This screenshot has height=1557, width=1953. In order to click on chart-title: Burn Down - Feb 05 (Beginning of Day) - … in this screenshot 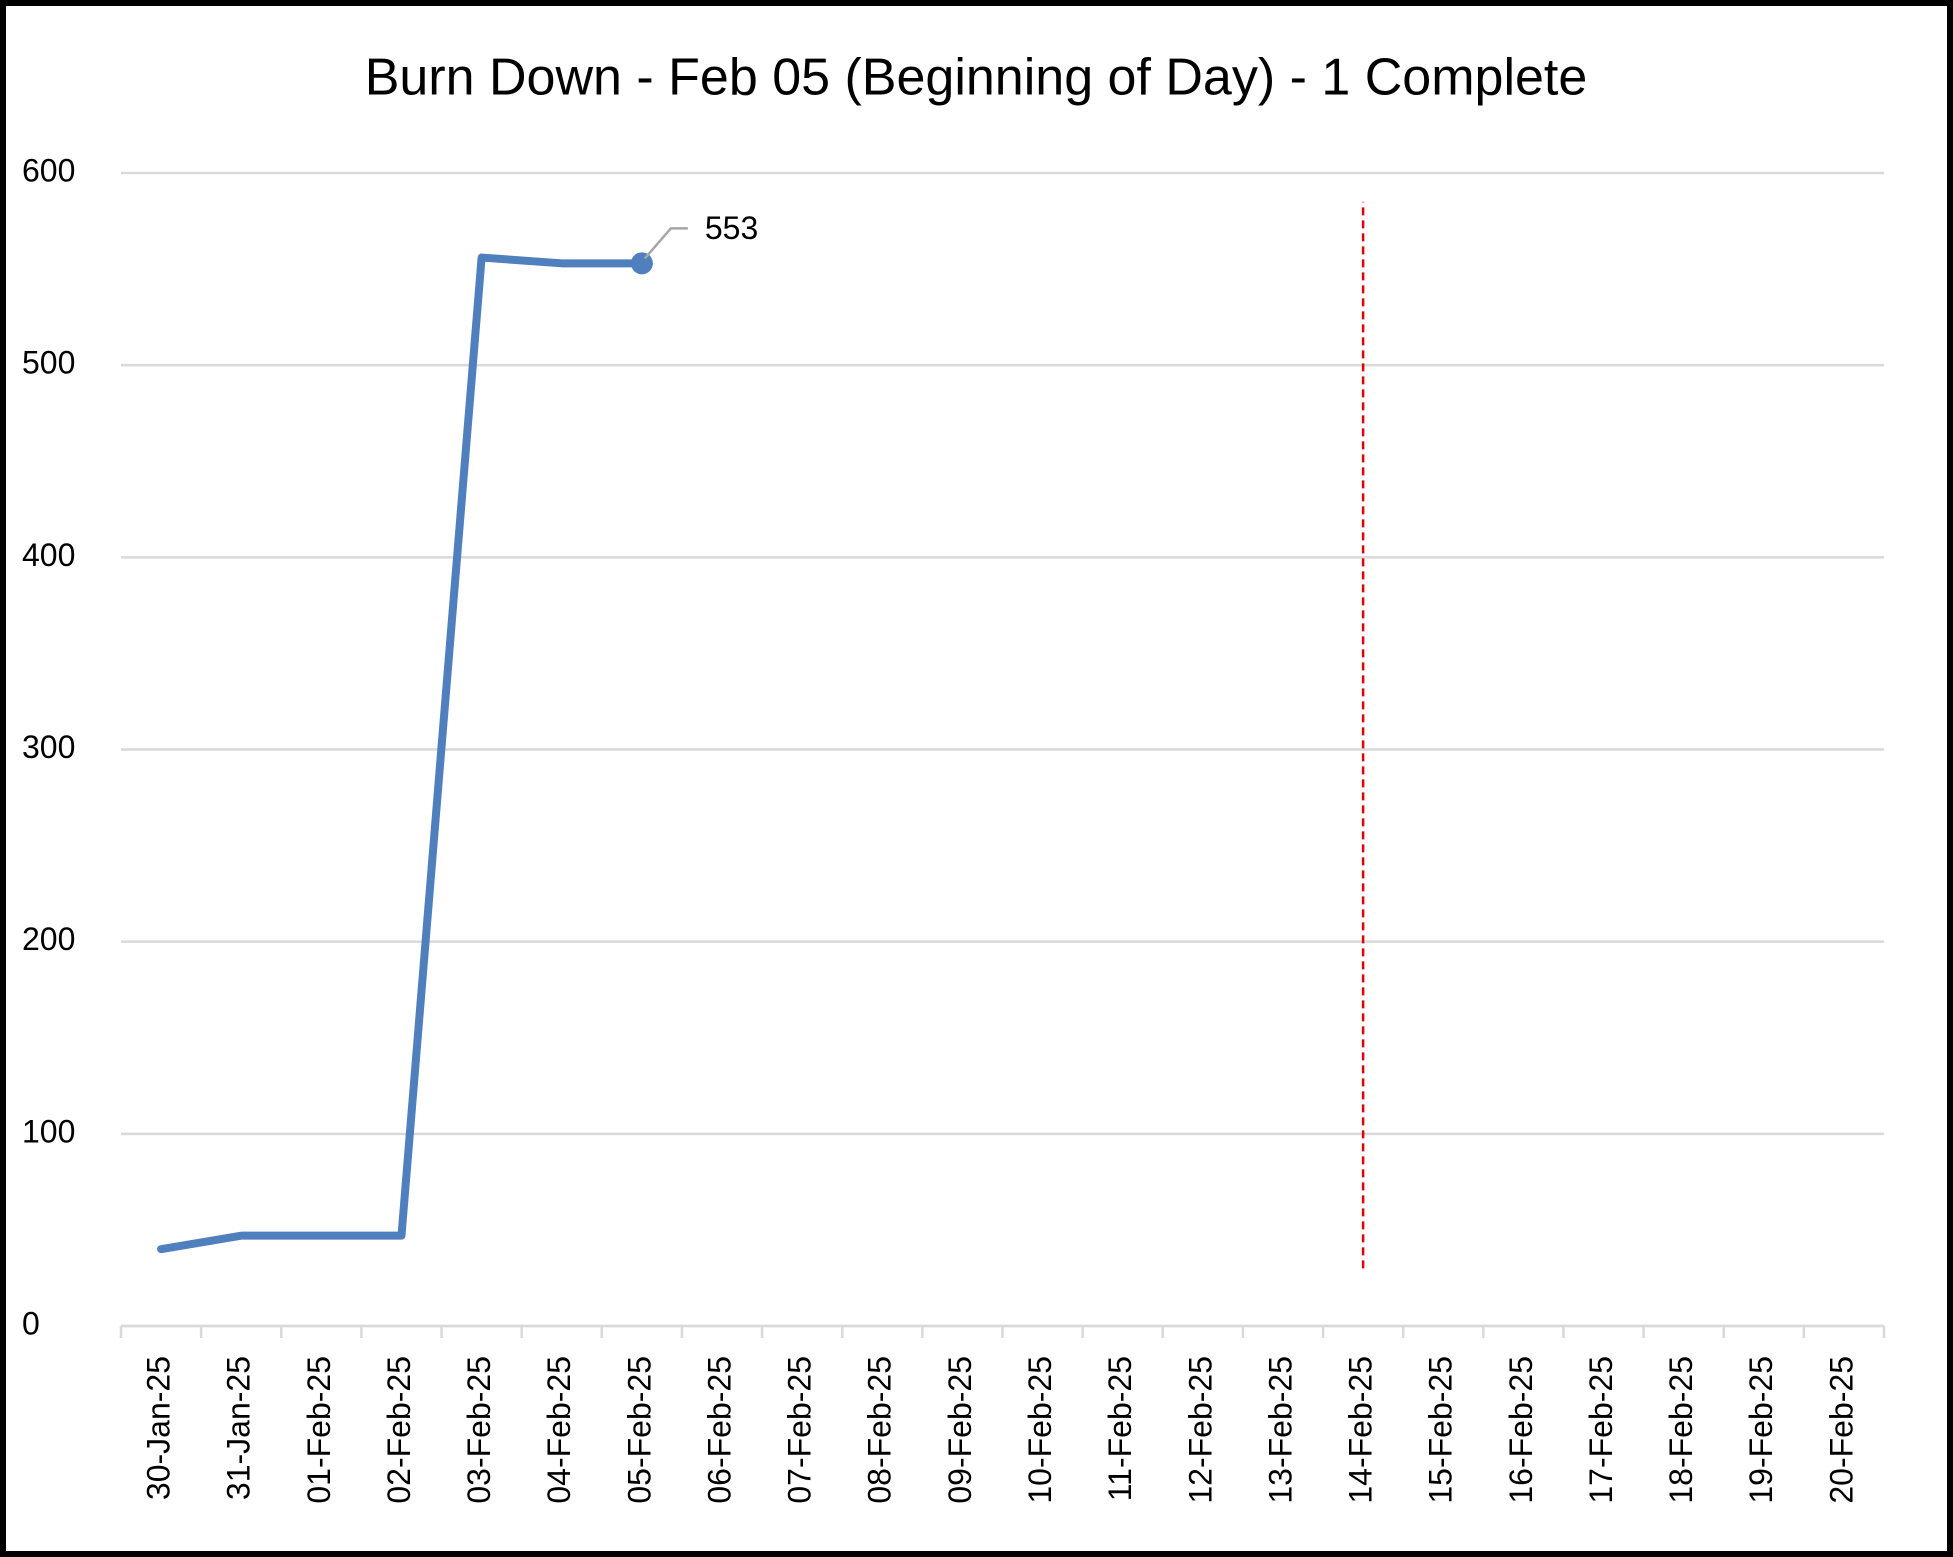, I will do `click(976, 78)`.